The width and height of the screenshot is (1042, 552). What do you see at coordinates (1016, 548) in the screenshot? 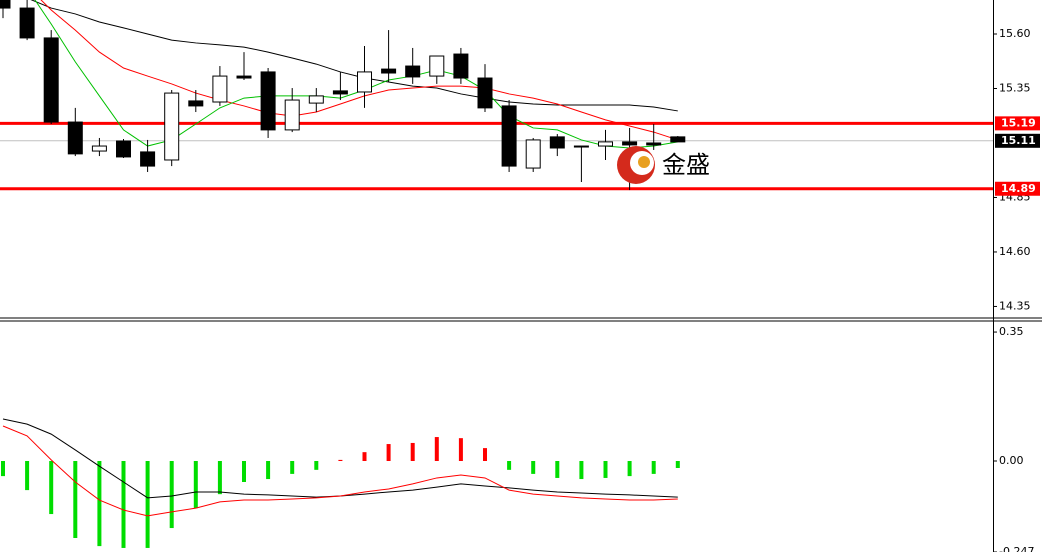
I see `y-tick-label: -0.247` at bounding box center [1016, 548].